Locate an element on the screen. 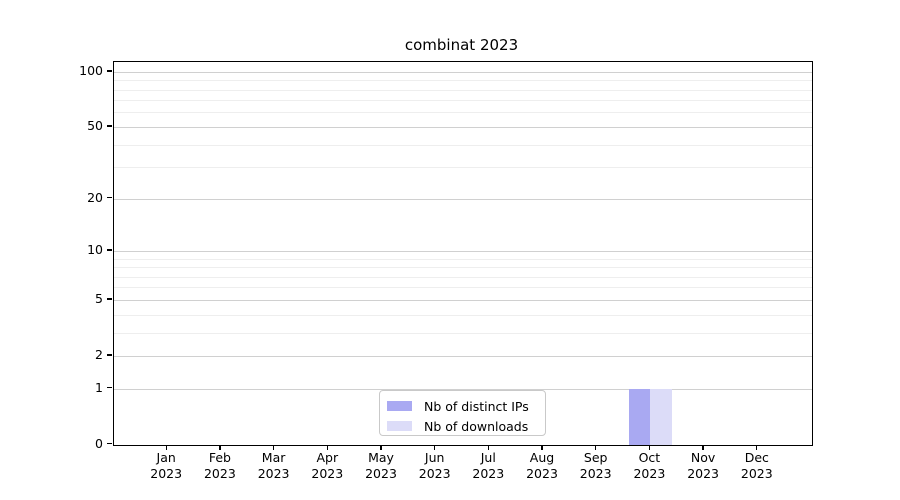 The height and width of the screenshot is (500, 900). x-tick-aug is located at coordinates (542, 447).